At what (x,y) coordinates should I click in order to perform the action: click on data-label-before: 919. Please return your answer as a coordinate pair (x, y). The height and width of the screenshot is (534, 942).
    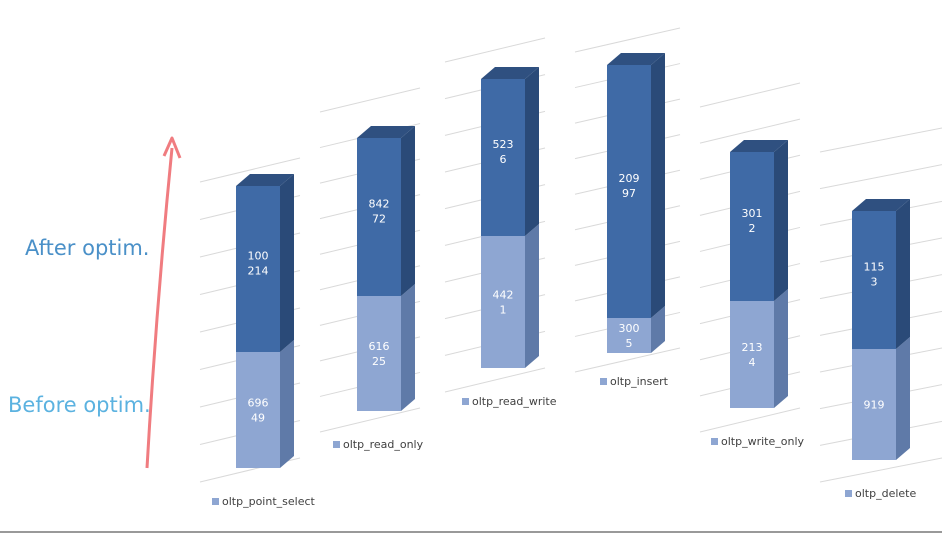
    Looking at the image, I should click on (874, 405).